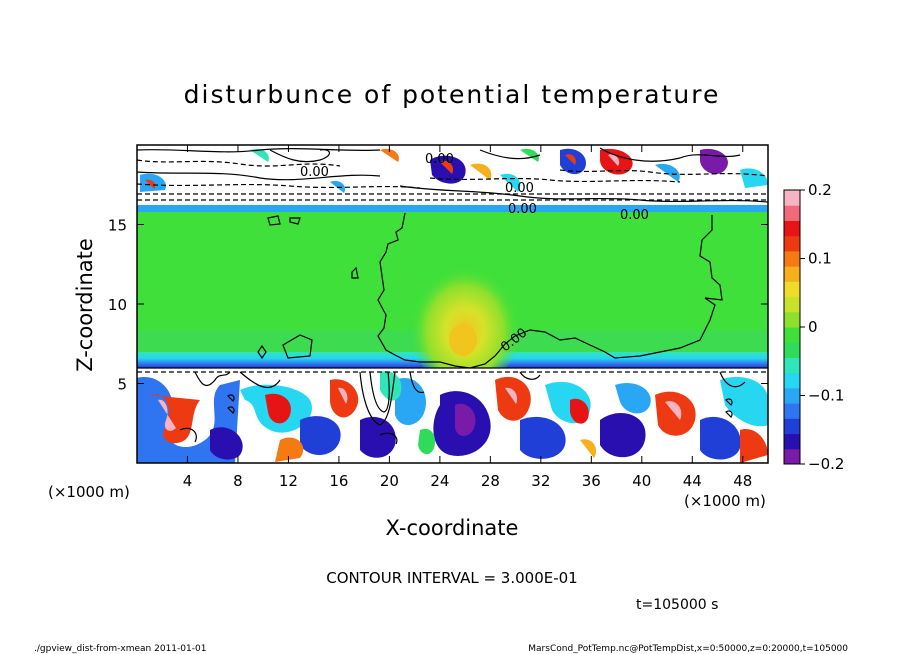  I want to click on x-tick-label: 36, so click(591, 481).